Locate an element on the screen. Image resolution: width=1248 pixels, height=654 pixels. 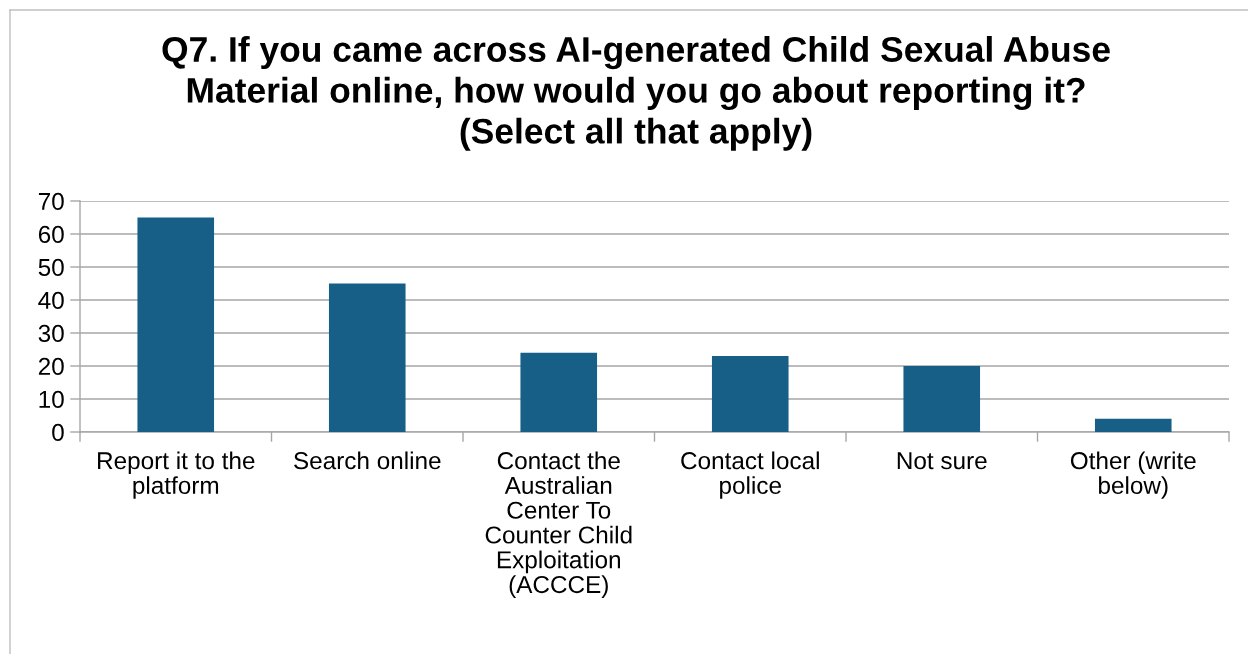
y-tick-label: 40 is located at coordinates (51, 300).